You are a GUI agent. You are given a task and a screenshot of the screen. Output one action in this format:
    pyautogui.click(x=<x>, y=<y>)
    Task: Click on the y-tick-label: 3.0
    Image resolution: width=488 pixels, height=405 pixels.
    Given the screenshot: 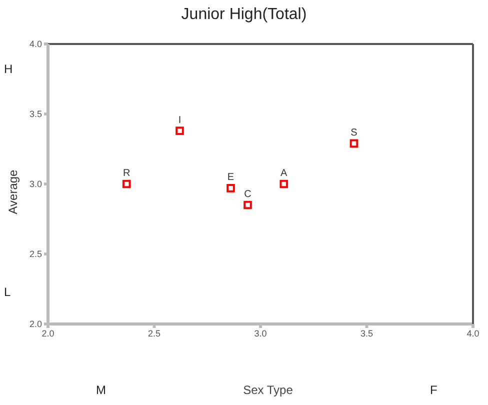 What is the action you would take?
    pyautogui.click(x=35, y=184)
    